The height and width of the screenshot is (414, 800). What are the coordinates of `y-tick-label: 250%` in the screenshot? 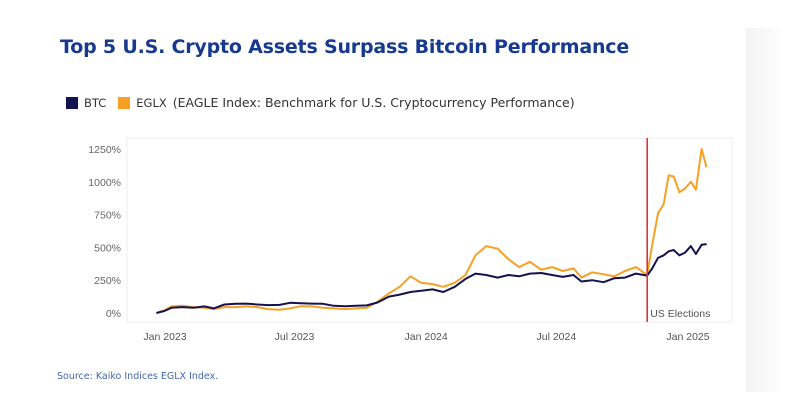 It's located at (107, 281).